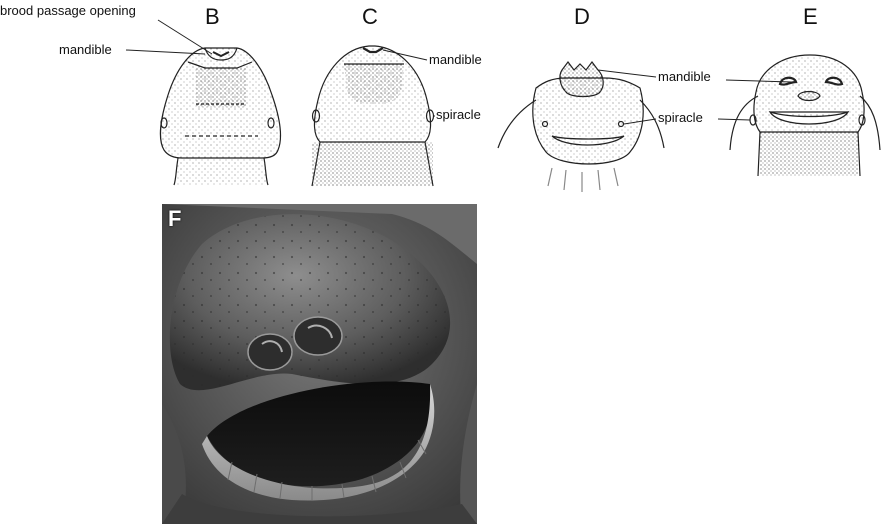 The height and width of the screenshot is (526, 881). Describe the element at coordinates (582, 16) in the screenshot. I see `panel-label-d: D` at that location.